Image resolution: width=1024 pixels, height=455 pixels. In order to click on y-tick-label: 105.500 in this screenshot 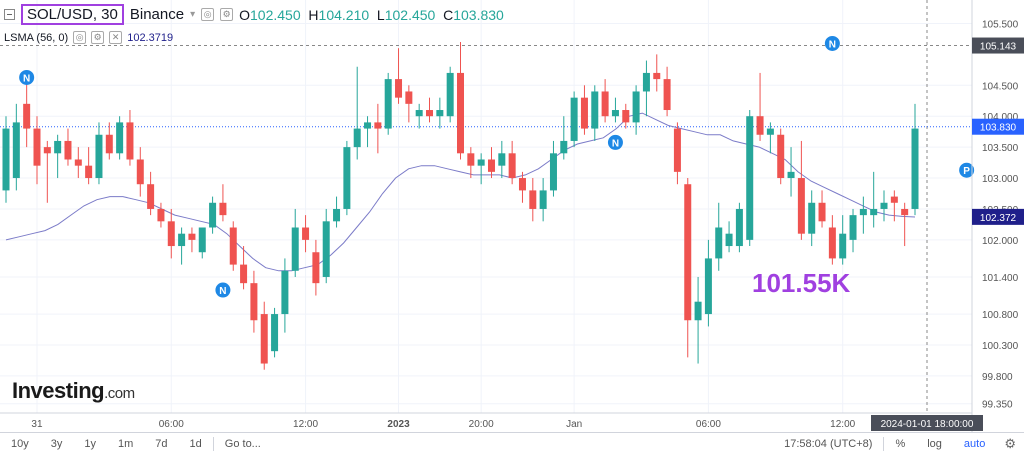, I will do `click(1000, 24)`.